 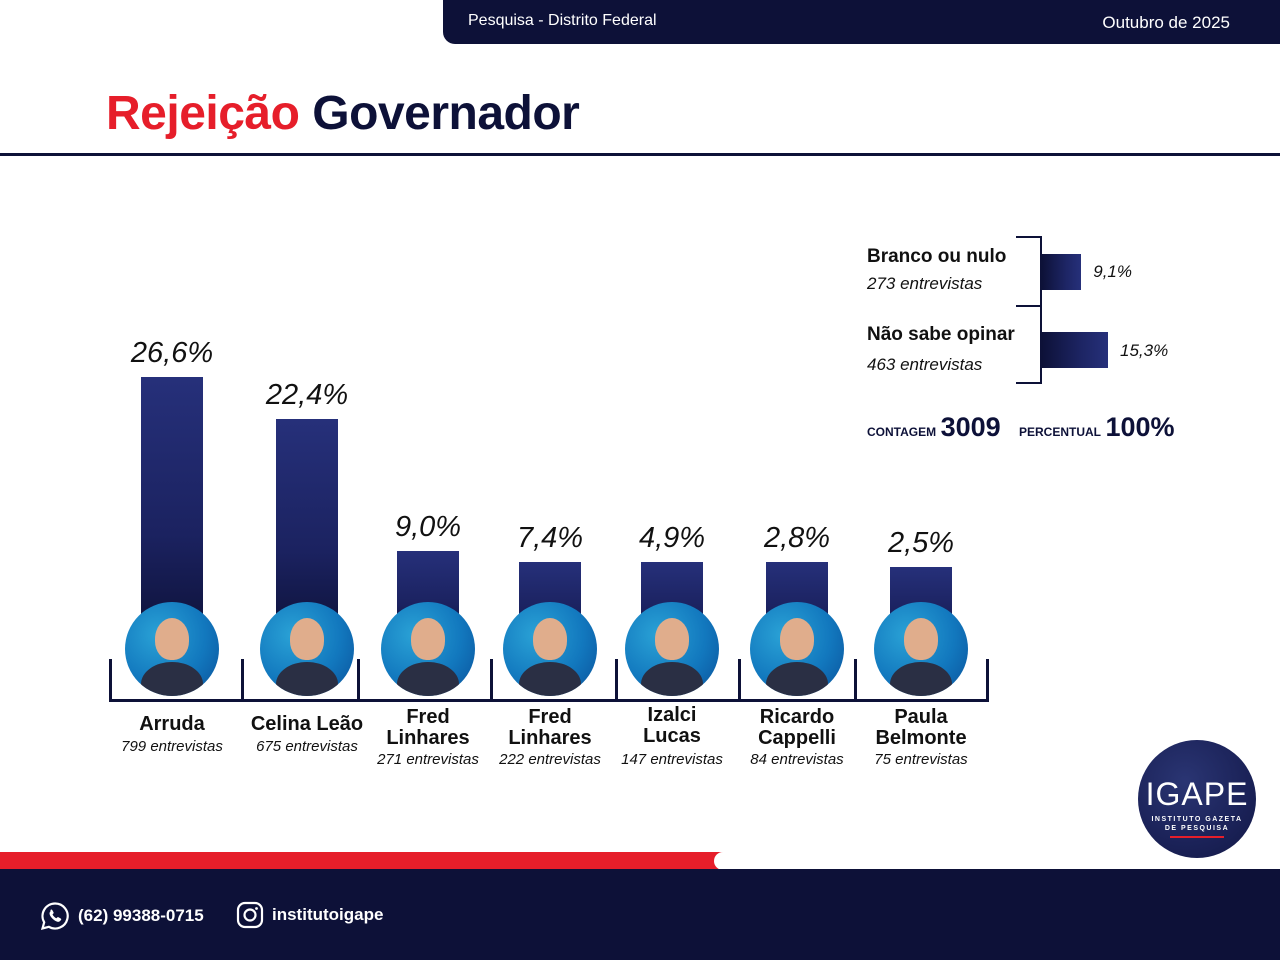 What do you see at coordinates (172, 508) in the screenshot?
I see `bar` at bounding box center [172, 508].